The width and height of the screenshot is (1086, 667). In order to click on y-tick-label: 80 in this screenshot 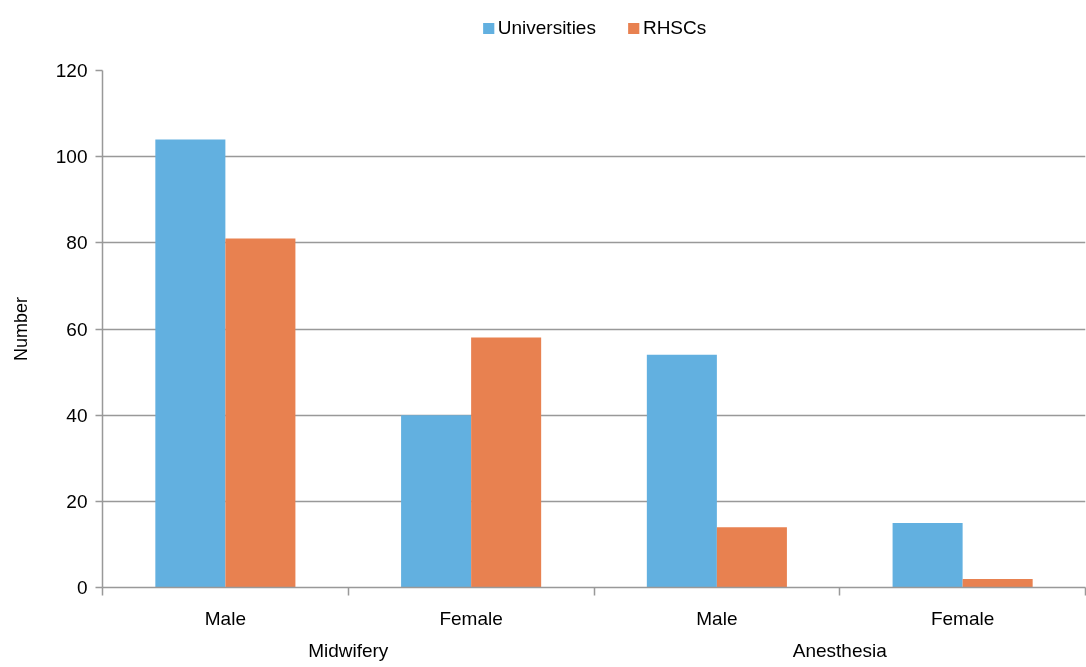, I will do `click(77, 243)`.